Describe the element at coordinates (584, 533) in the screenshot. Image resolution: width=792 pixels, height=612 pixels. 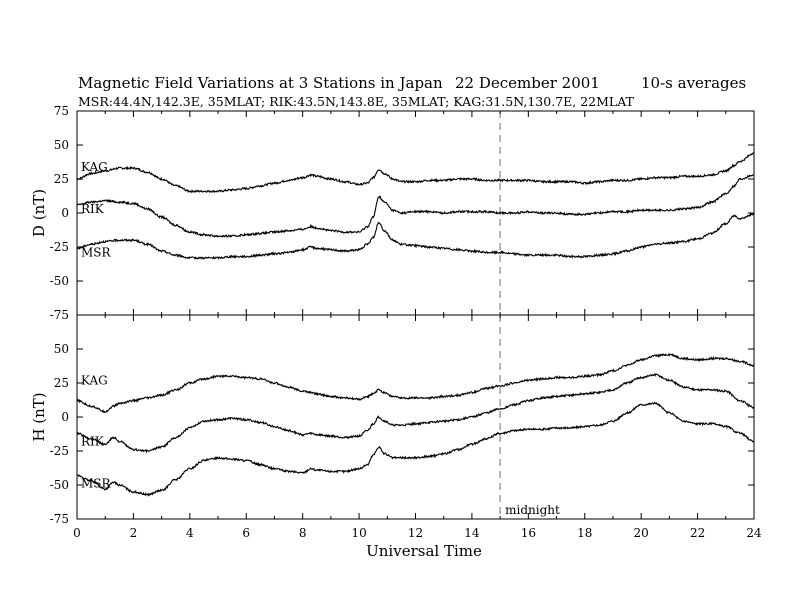
I see `x-tick-label: 18` at that location.